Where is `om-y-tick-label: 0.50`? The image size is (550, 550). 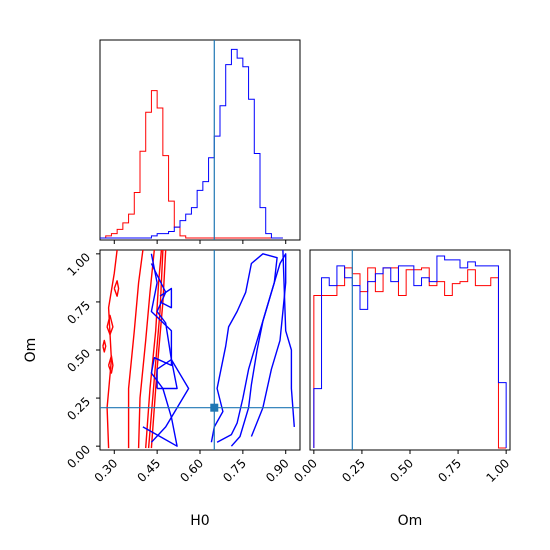
om-y-tick-label: 0.50 is located at coordinates (78, 360).